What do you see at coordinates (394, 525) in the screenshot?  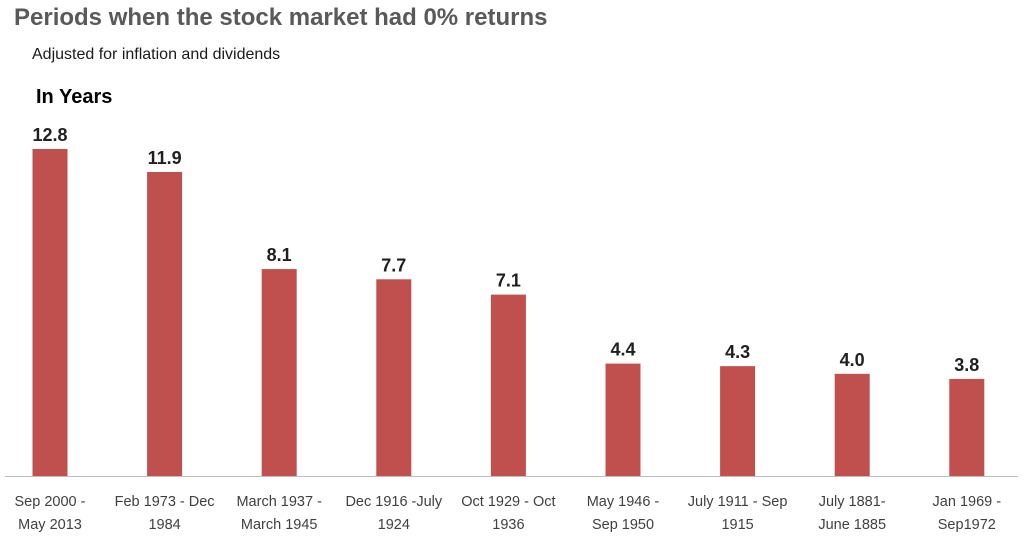 I see `x-tick-label: 1924` at bounding box center [394, 525].